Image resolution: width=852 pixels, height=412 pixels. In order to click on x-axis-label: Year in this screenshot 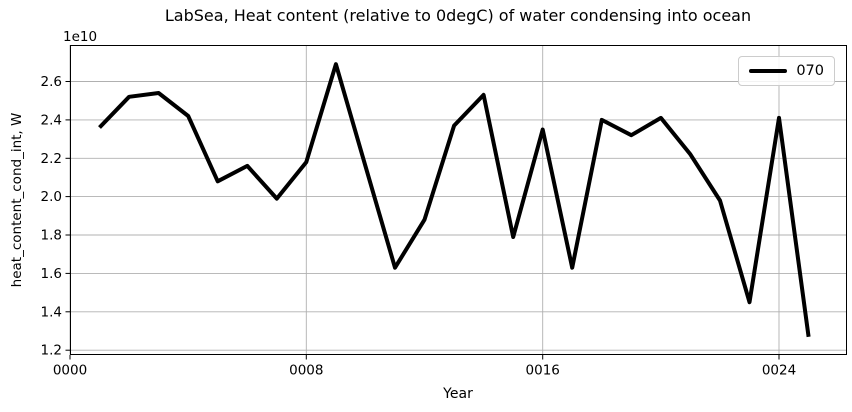, I will do `click(458, 394)`.